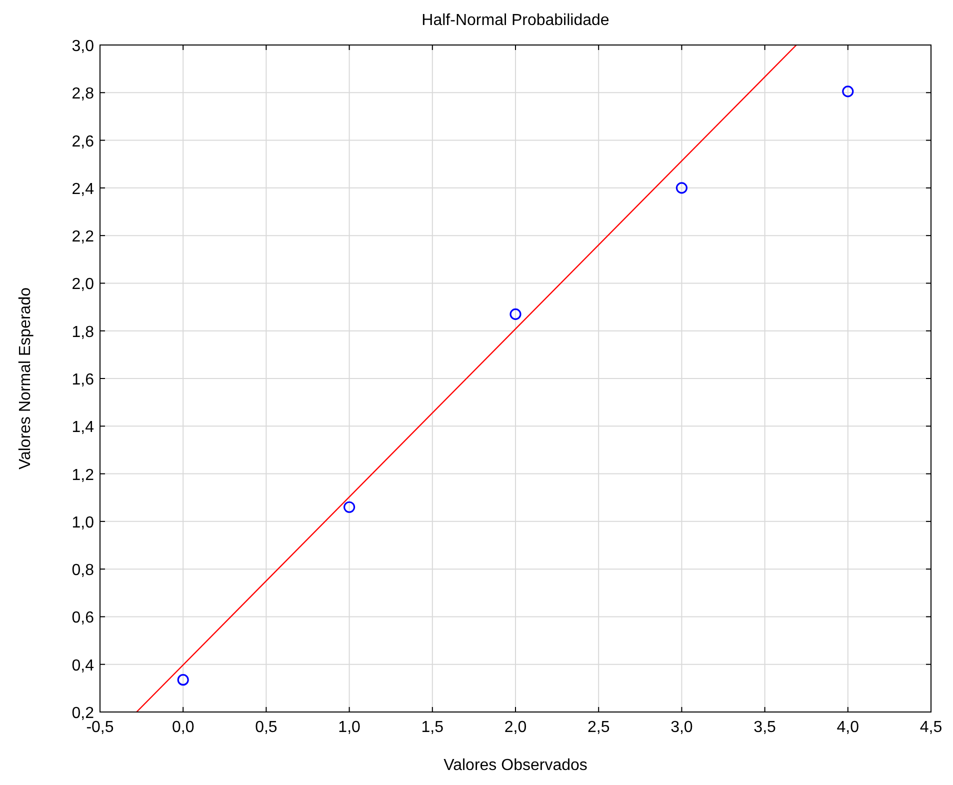 The image size is (953, 785). I want to click on x-tick-label: 4,5, so click(931, 727).